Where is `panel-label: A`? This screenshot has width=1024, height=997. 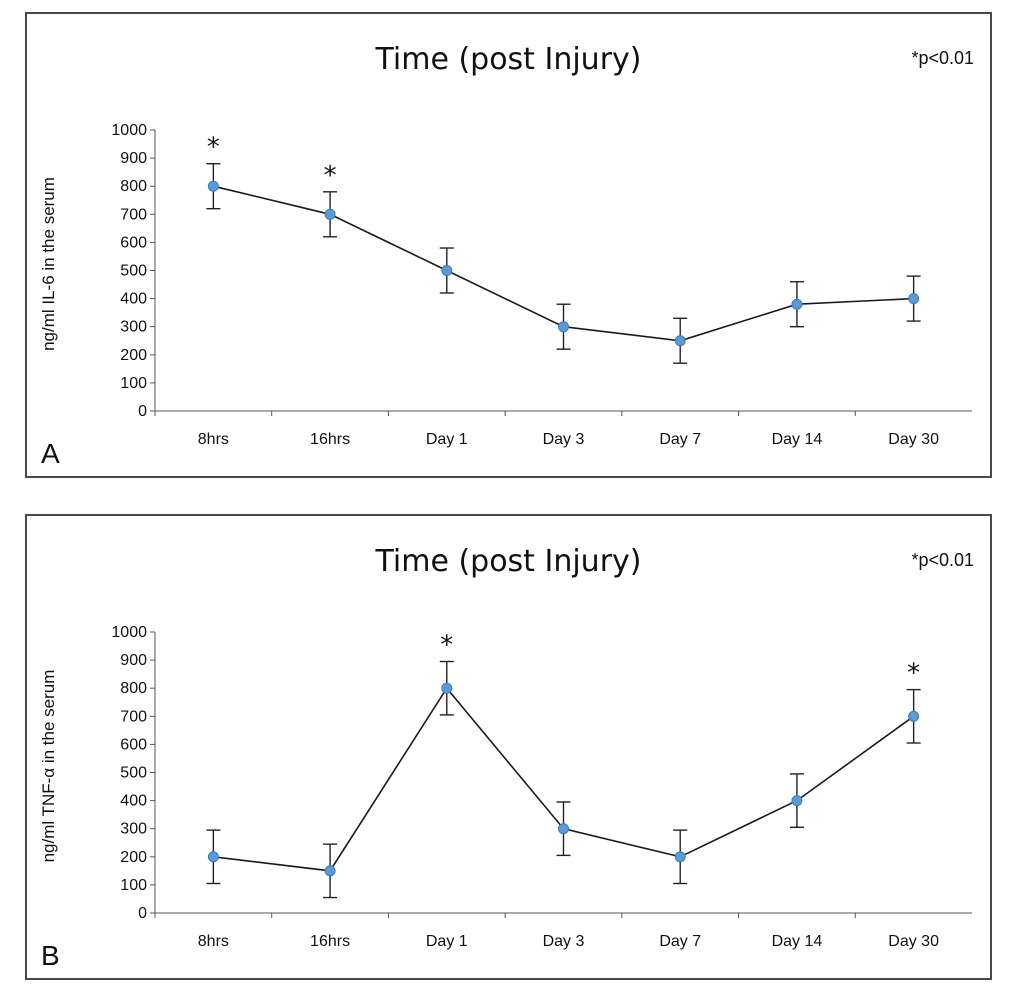 panel-label: A is located at coordinates (50, 453).